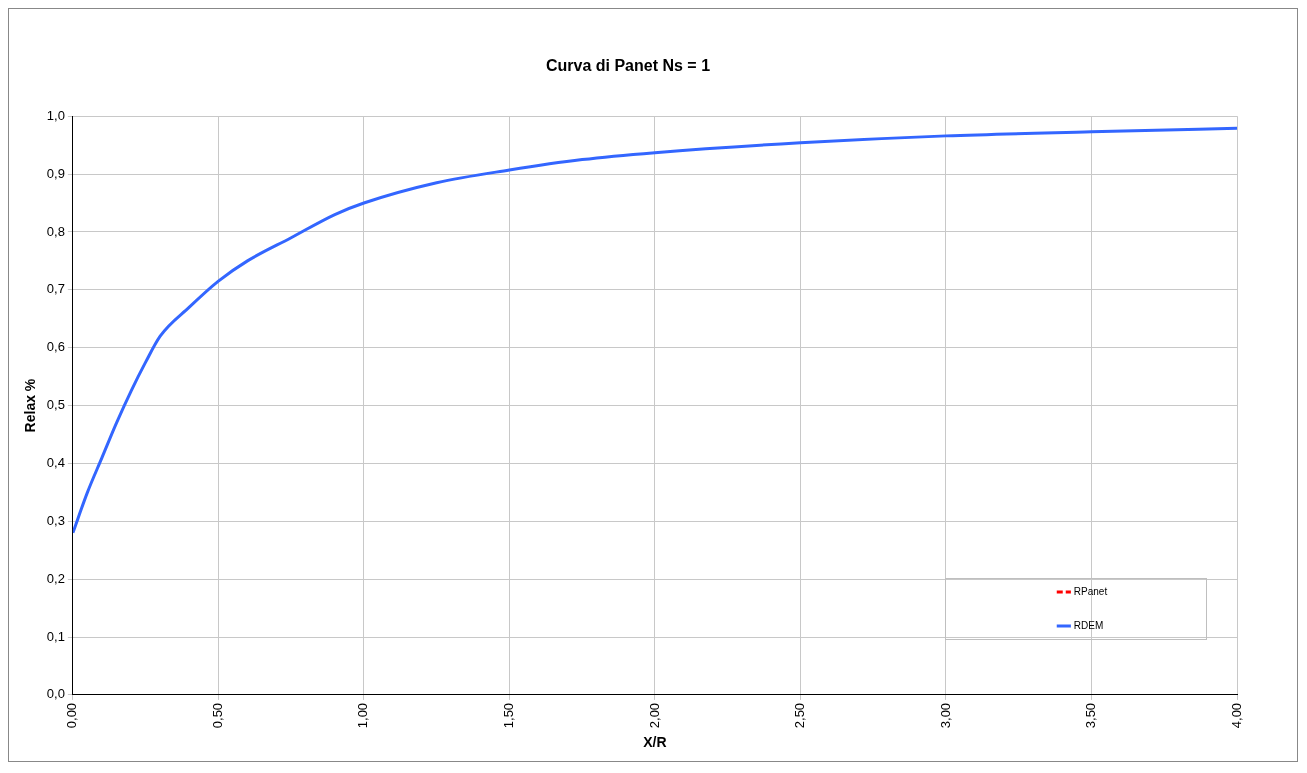  Describe the element at coordinates (72, 715) in the screenshot. I see `x-tick-label: 0,00` at that location.